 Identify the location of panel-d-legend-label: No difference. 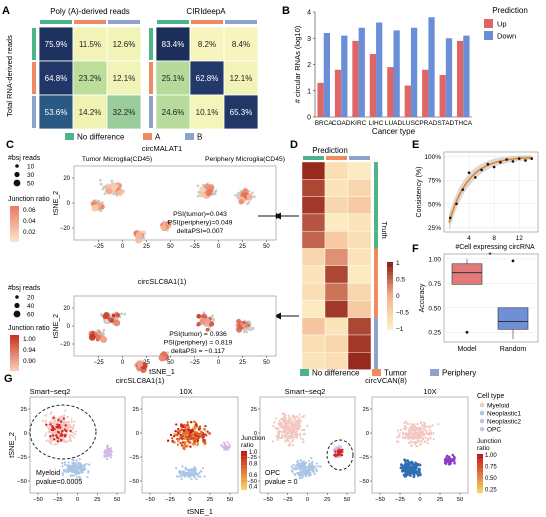
(336, 373).